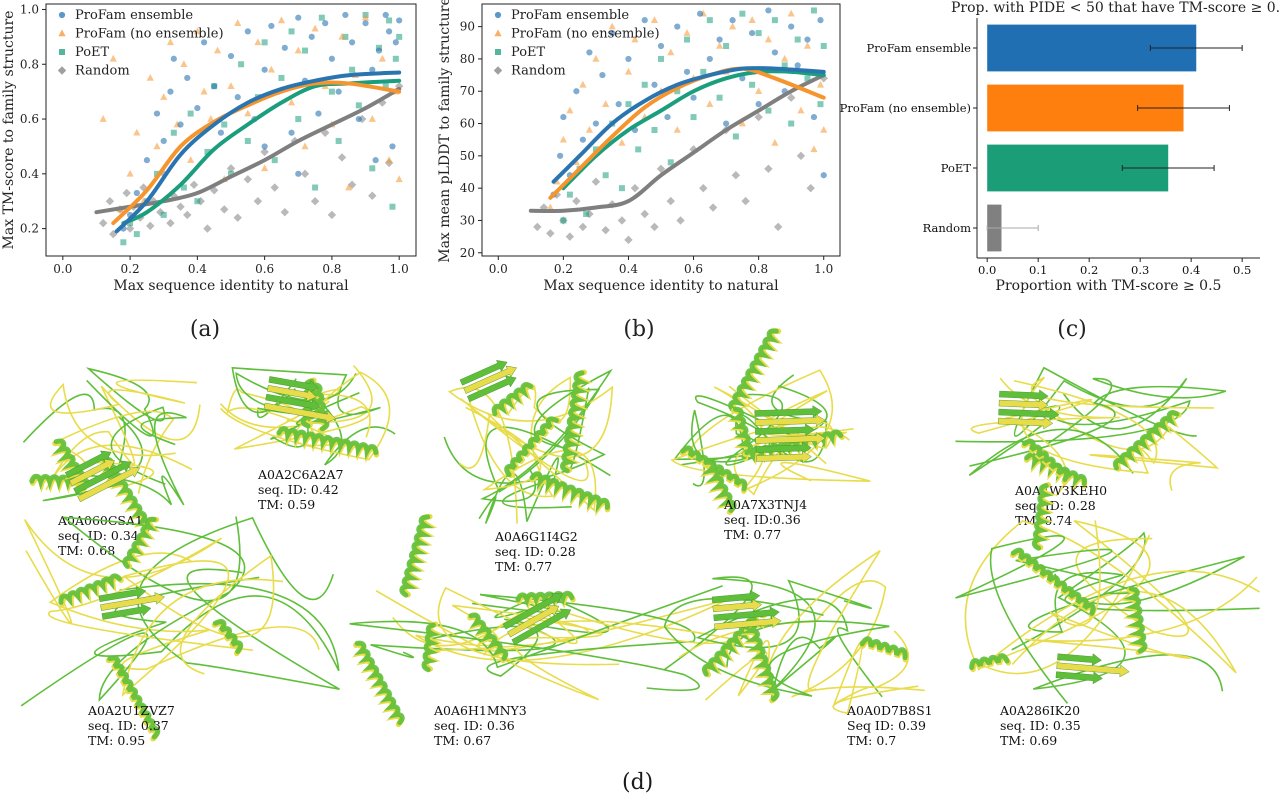 The width and height of the screenshot is (1280, 803). Describe the element at coordinates (886, 725) in the screenshot. I see `structure-seq: Seq ID: 0.39` at that location.